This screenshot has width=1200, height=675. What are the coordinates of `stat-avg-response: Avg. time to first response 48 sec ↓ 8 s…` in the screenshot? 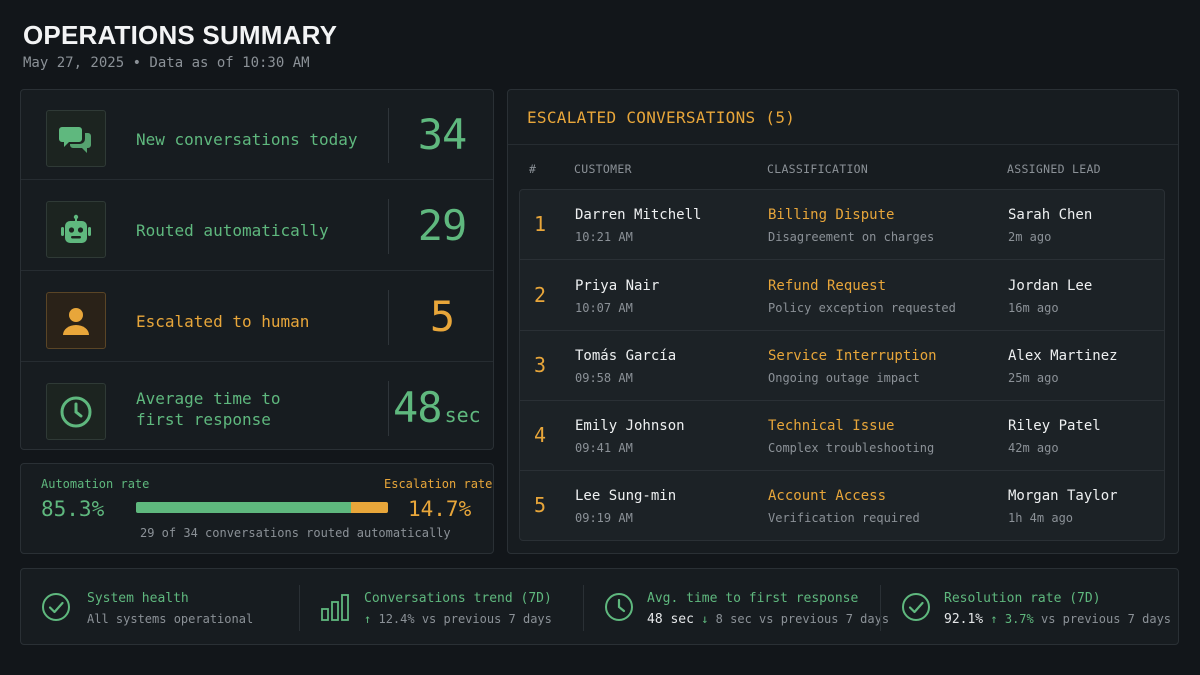 It's located at (736, 606).